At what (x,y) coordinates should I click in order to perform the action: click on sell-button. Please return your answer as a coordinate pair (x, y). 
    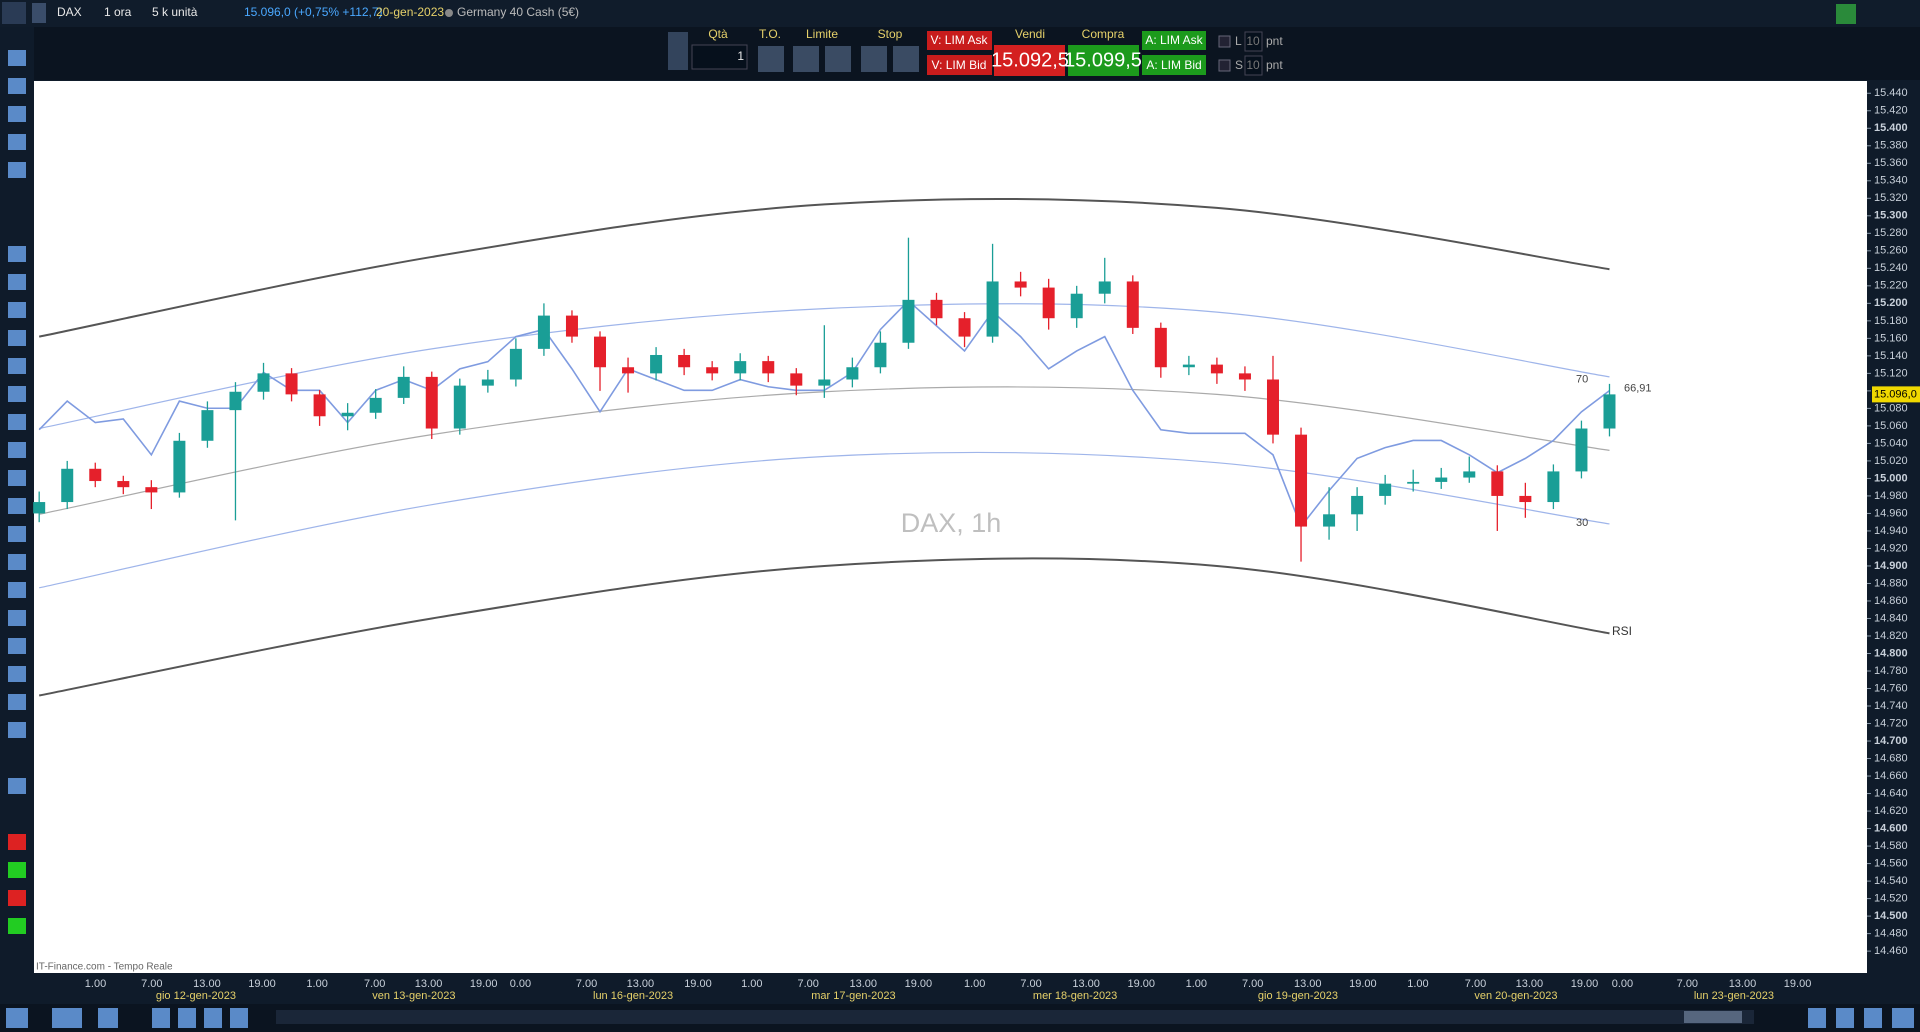
    Looking at the image, I should click on (1029, 60).